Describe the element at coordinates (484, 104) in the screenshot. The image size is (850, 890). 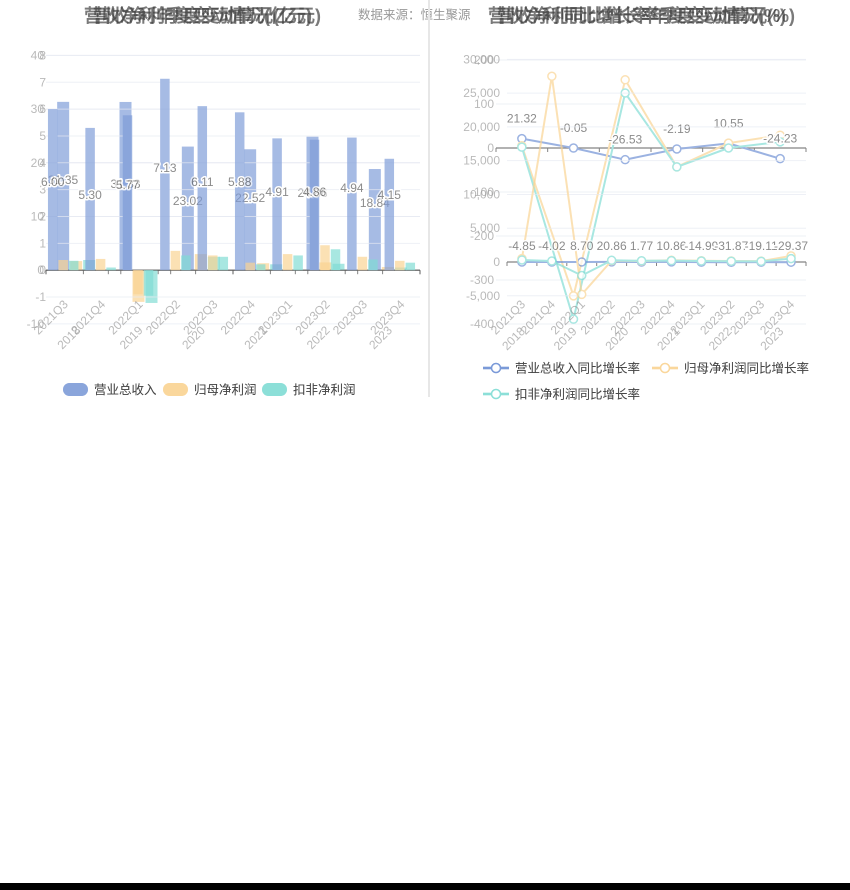
I see `svg-text: 100` at that location.